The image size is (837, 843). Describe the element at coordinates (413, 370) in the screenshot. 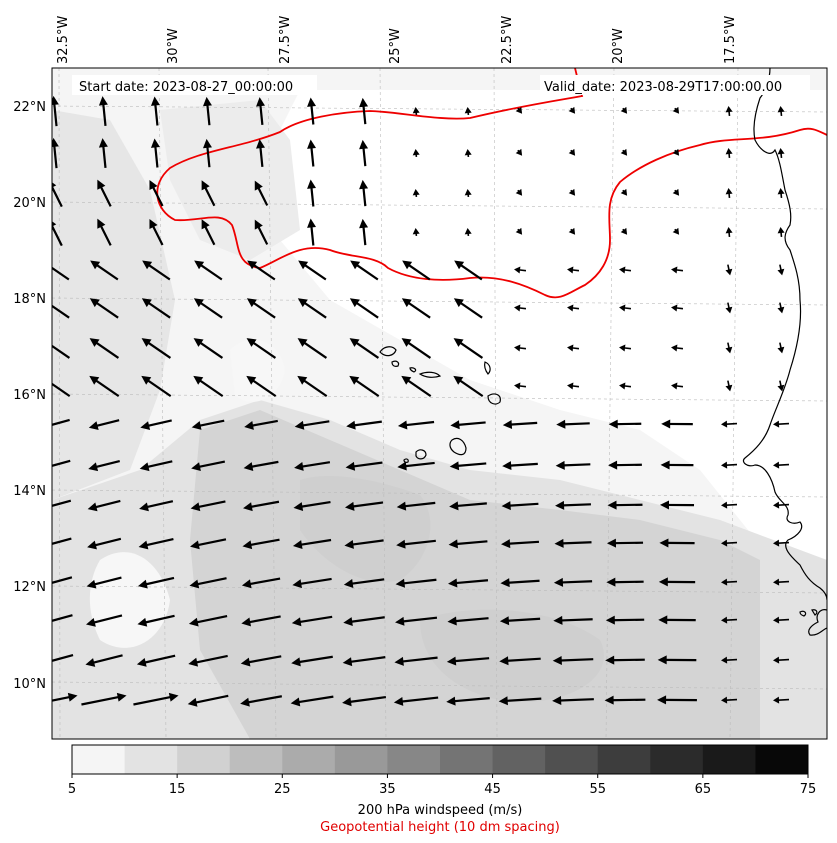

I see `island-sao-nicolau` at that location.